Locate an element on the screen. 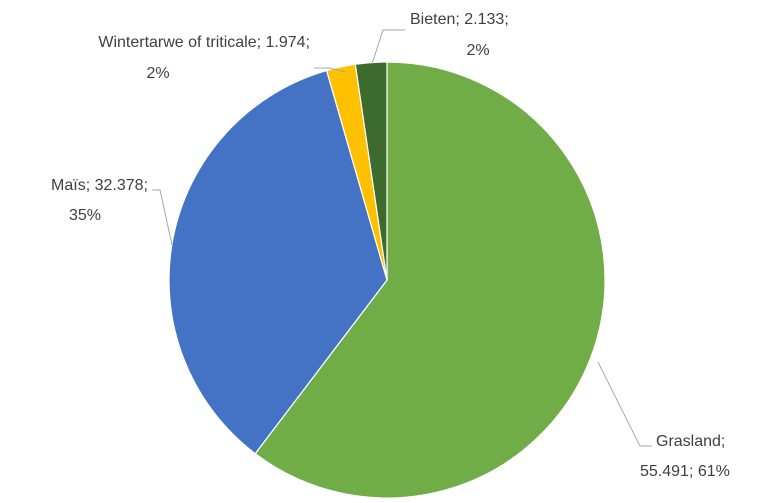 The height and width of the screenshot is (503, 761). label-part: 61% is located at coordinates (714, 471).